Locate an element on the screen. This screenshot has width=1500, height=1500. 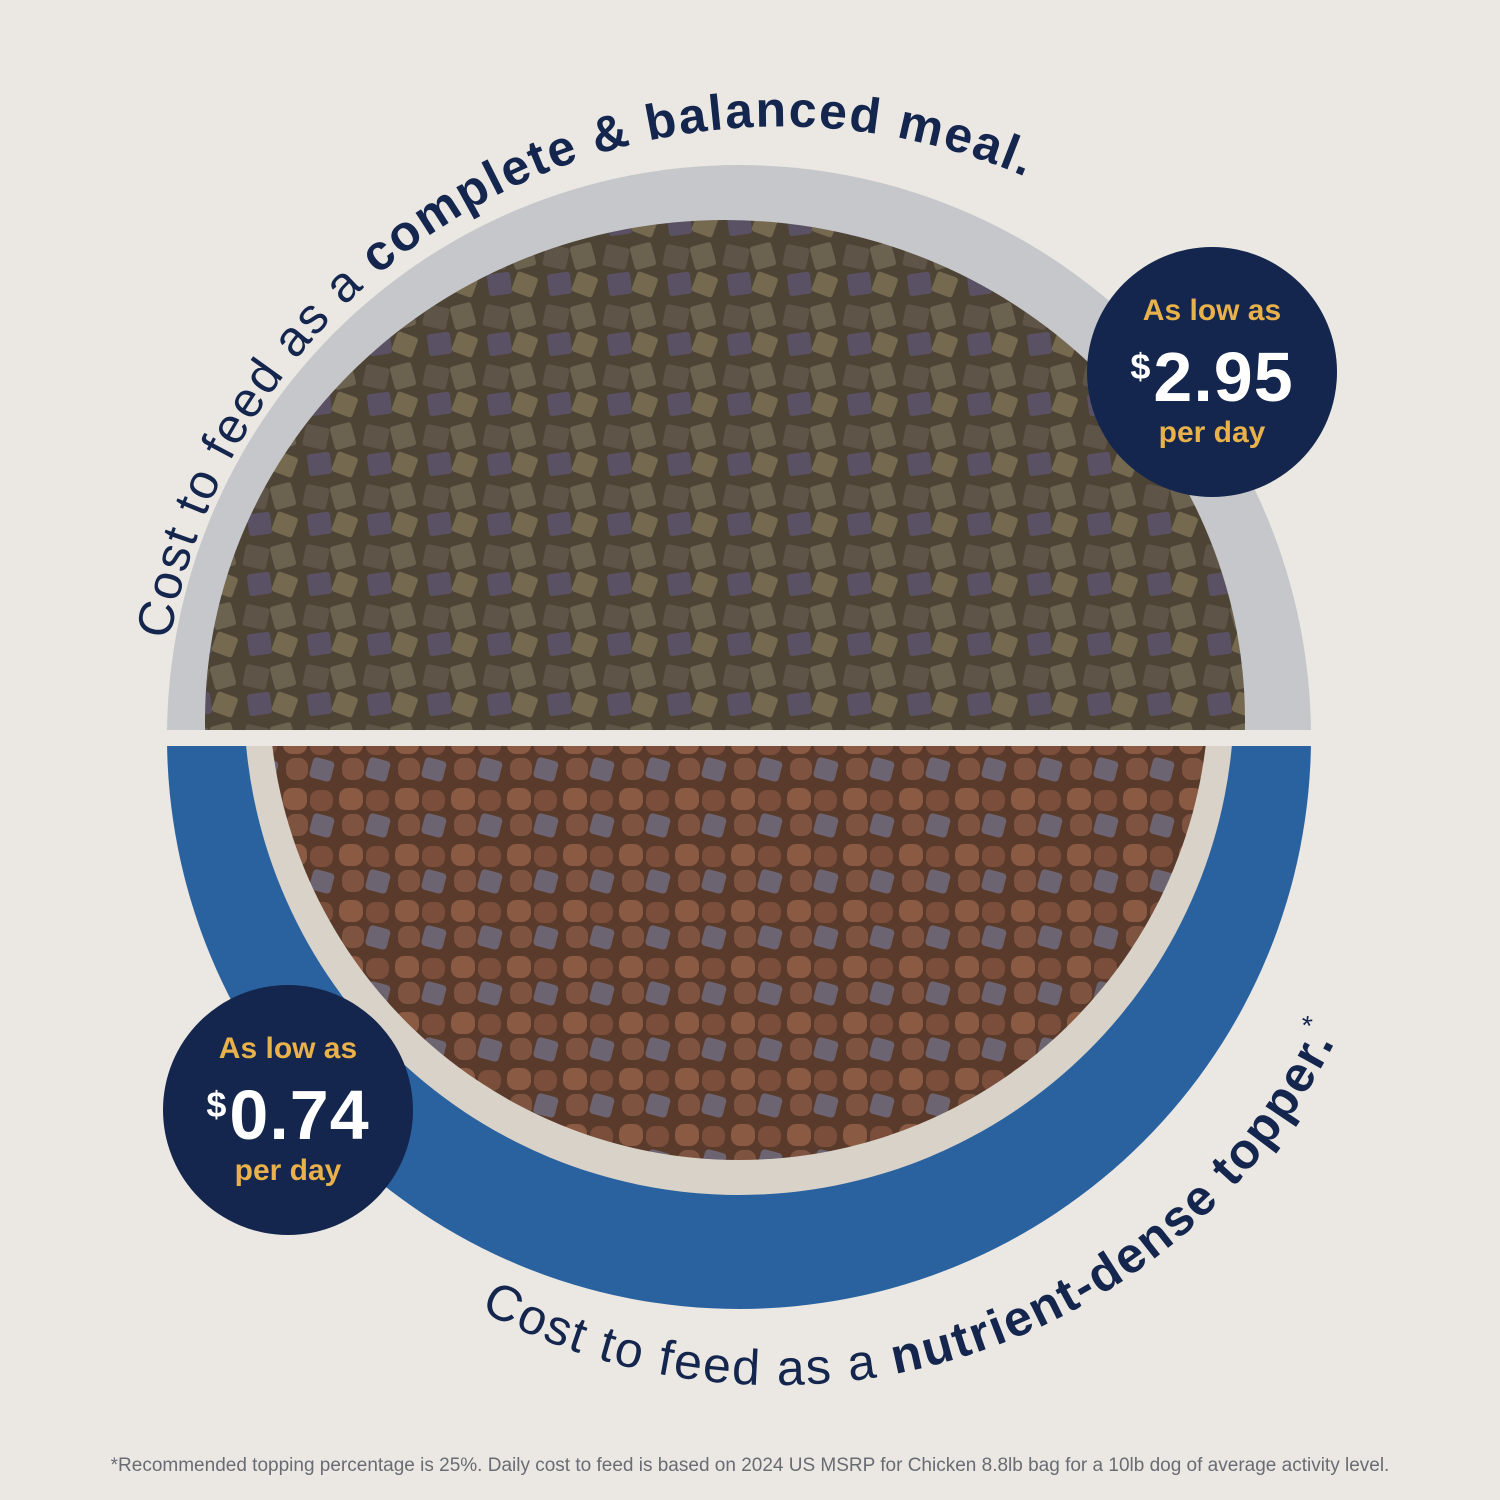
badge-price: $0.74 is located at coordinates (288, 1115).